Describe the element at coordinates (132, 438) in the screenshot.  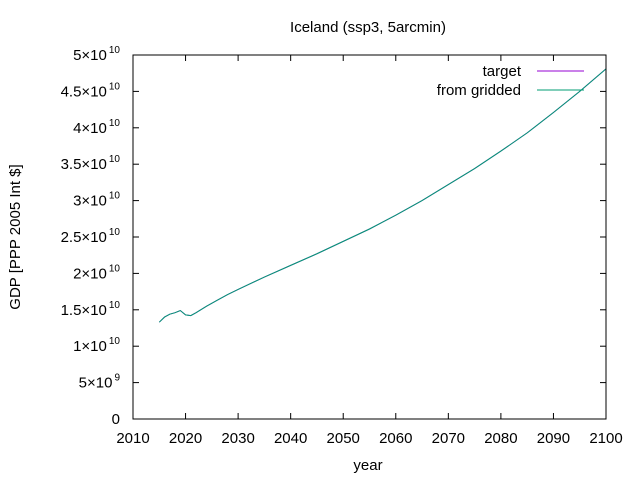
I see `x-tick-label: 2010` at that location.